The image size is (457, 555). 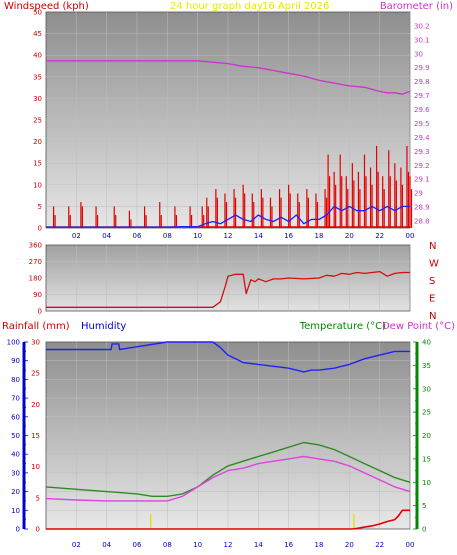 What do you see at coordinates (432, 281) in the screenshot?
I see `compass-label: S` at bounding box center [432, 281].